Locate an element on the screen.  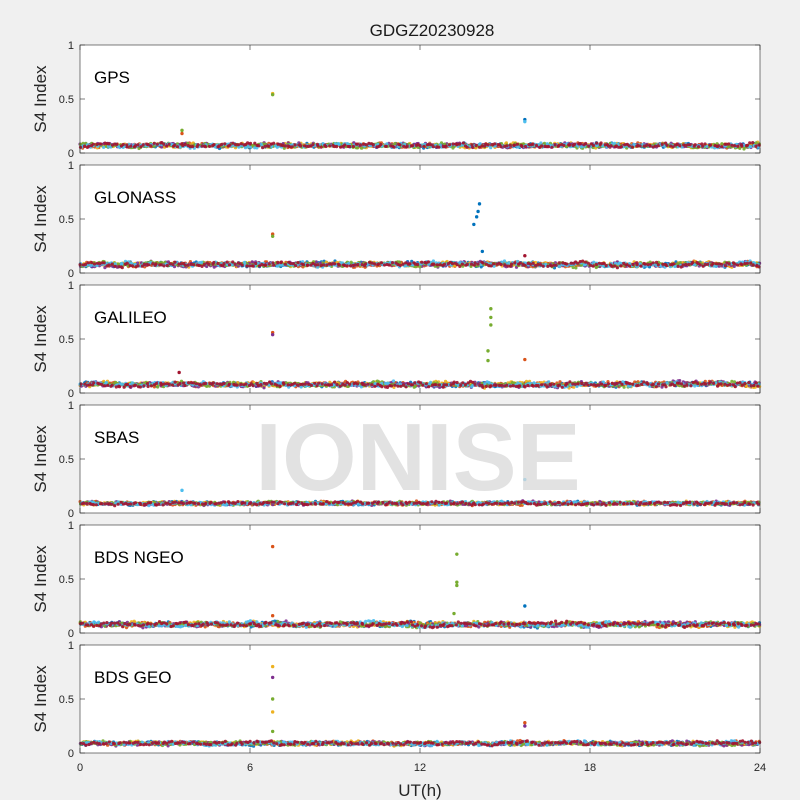
y-axis-label: S4 Index is located at coordinates (40, 99).